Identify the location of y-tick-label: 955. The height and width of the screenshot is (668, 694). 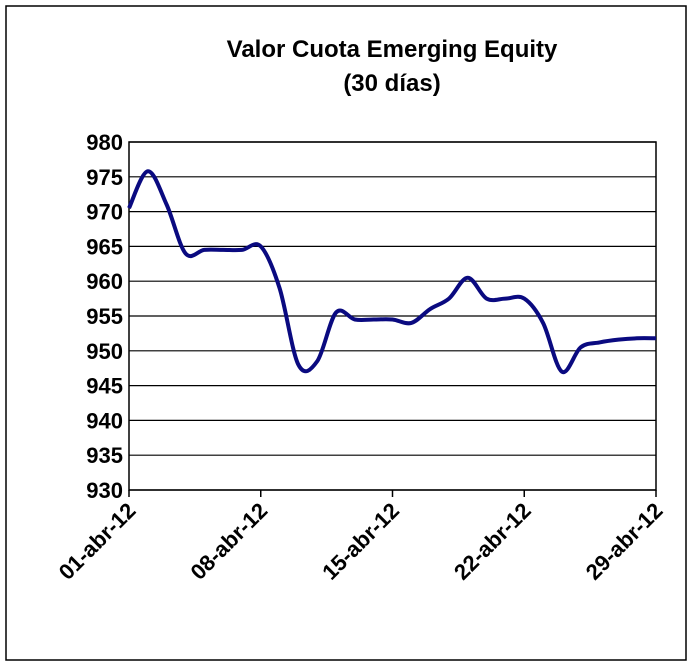
(104, 316).